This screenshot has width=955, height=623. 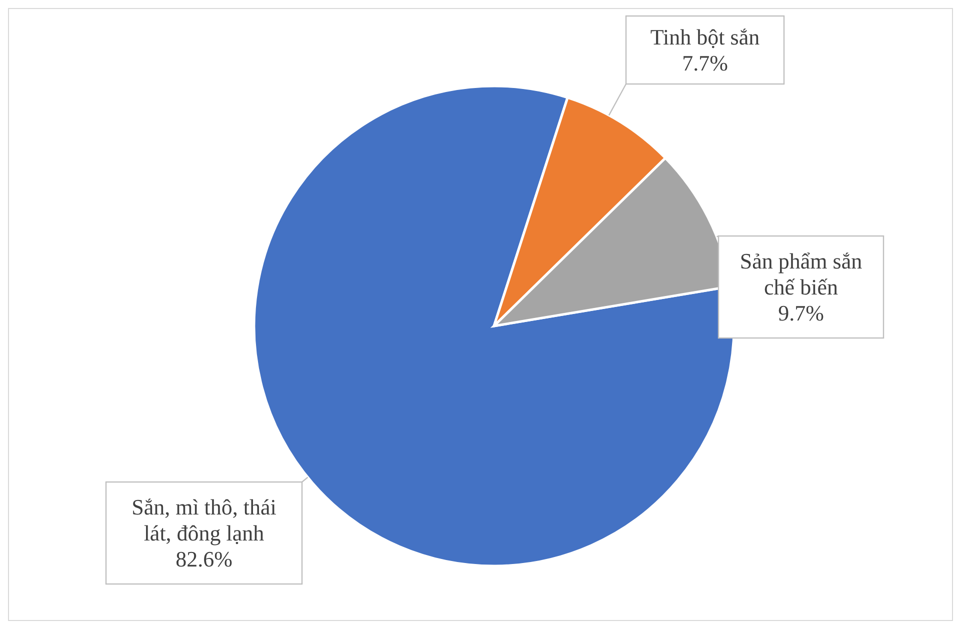 I want to click on data-label: 9.7%, so click(x=801, y=313).